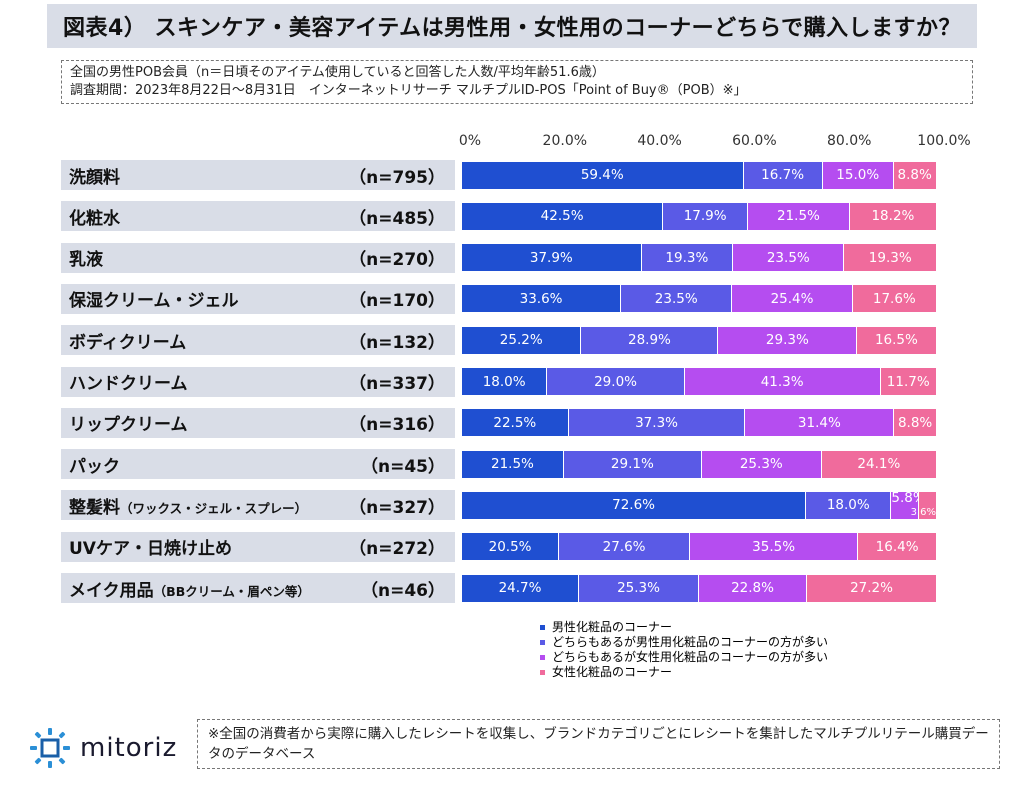 The width and height of the screenshot is (1024, 791). What do you see at coordinates (258, 257) in the screenshot?
I see `category-label-row: 乳液 （n=270）` at bounding box center [258, 257].